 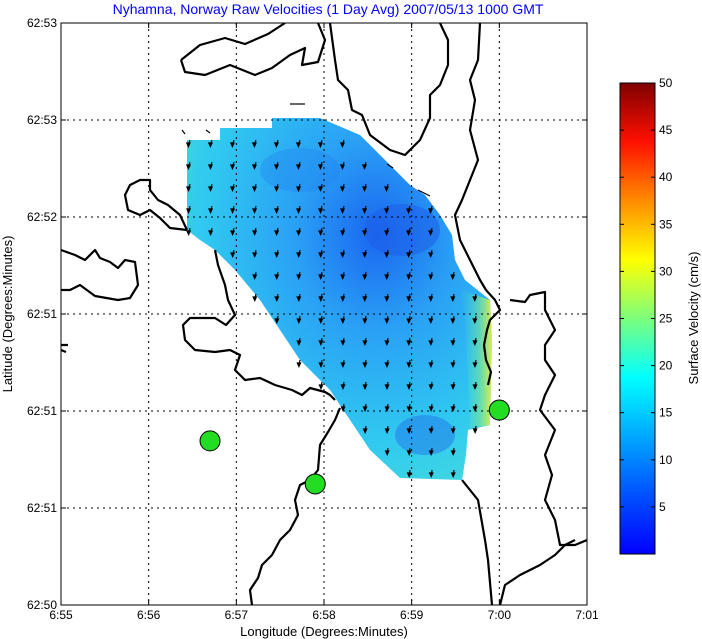 What do you see at coordinates (518, 542) in the screenshot?
I see `coastline-southeast` at bounding box center [518, 542].